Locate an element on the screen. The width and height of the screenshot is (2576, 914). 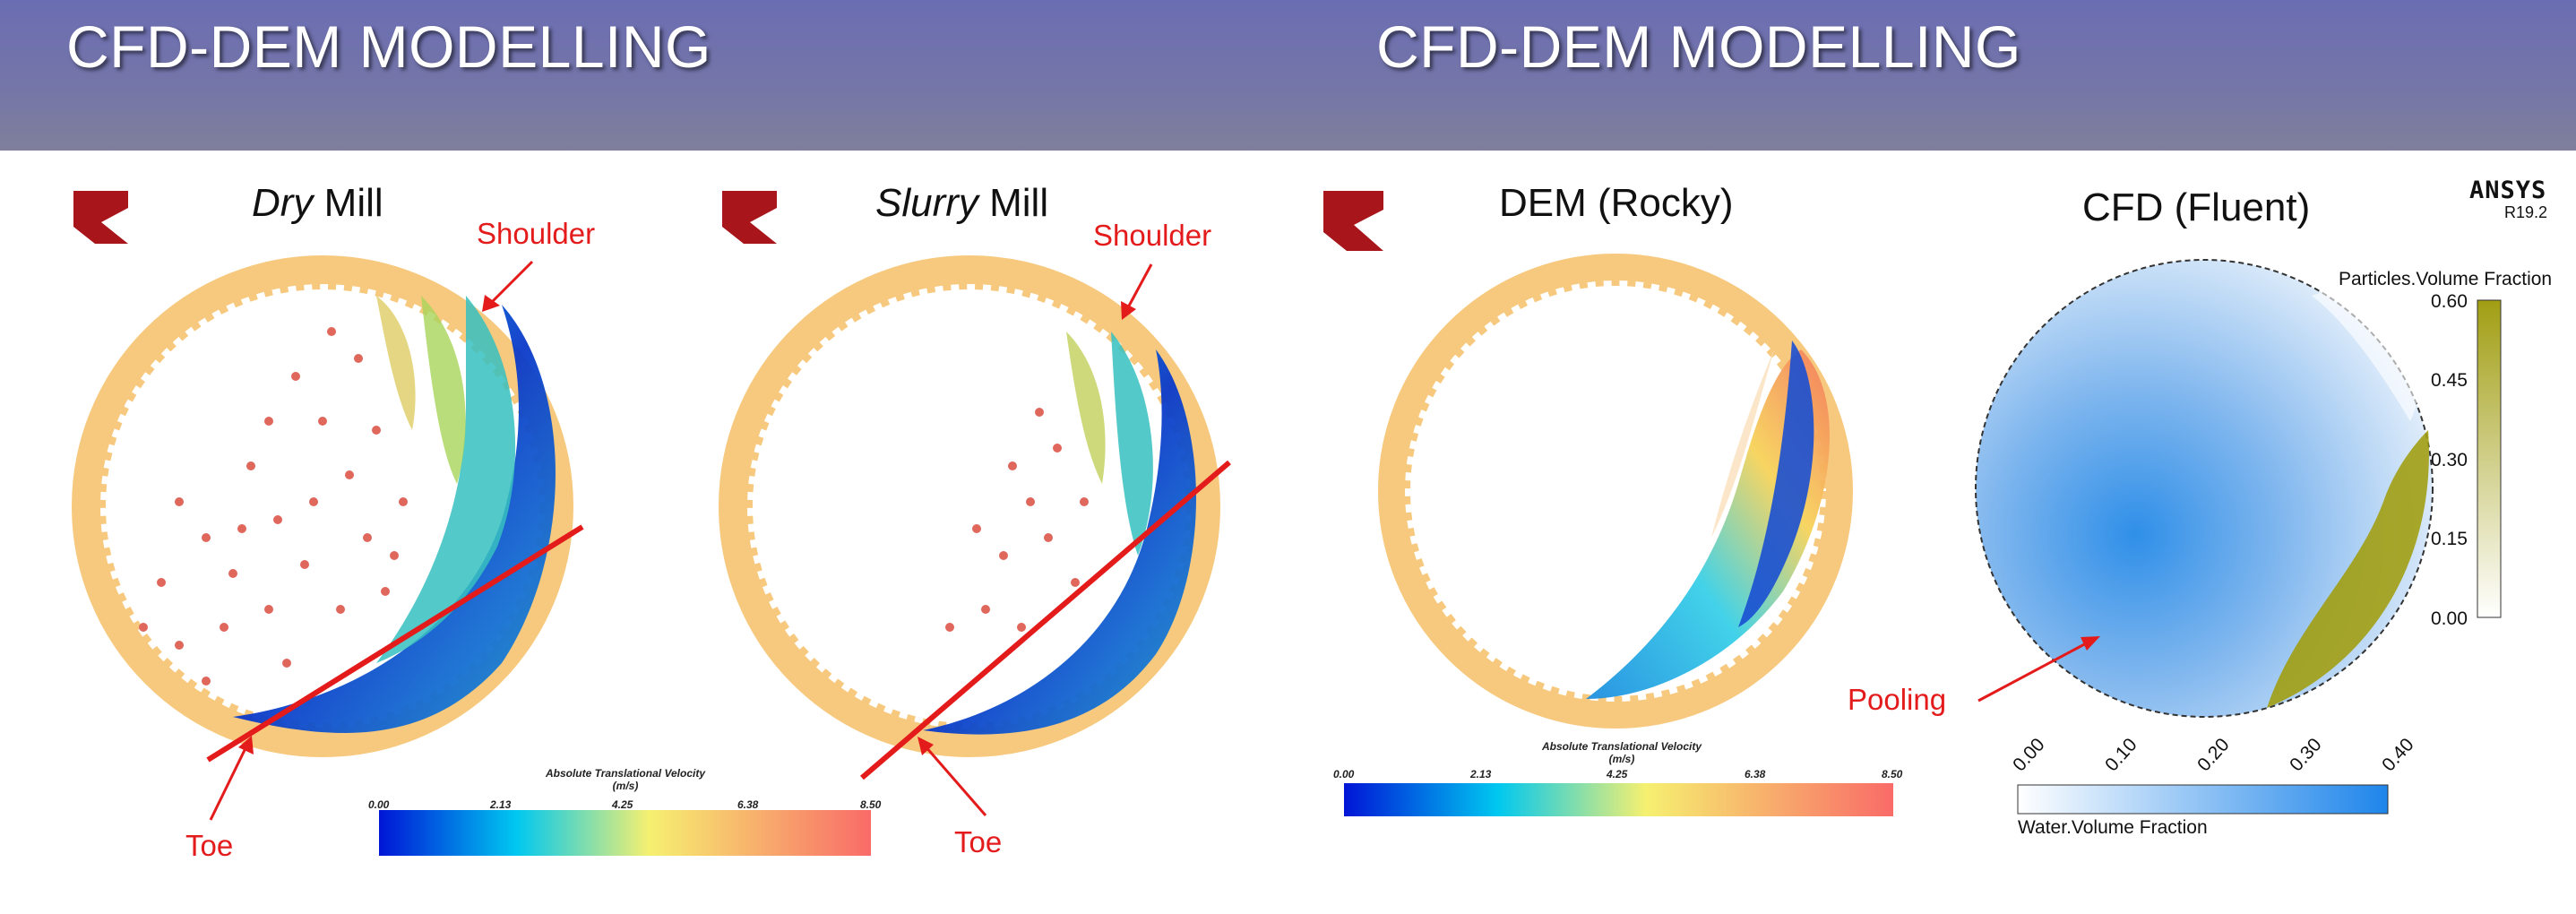
water-volume-fraction-colorbar is located at coordinates (2203, 799).